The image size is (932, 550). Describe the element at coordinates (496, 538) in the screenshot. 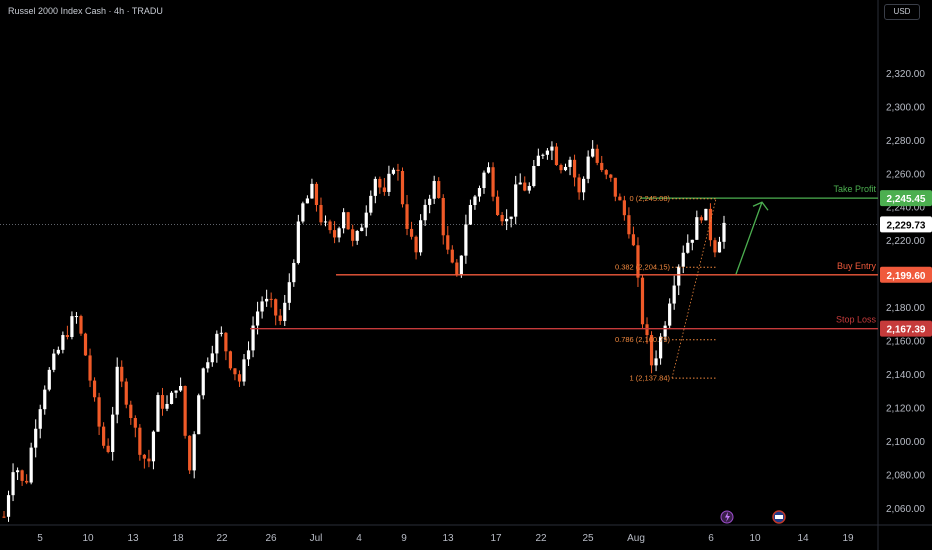

I see `x-tick-label: 17` at that location.